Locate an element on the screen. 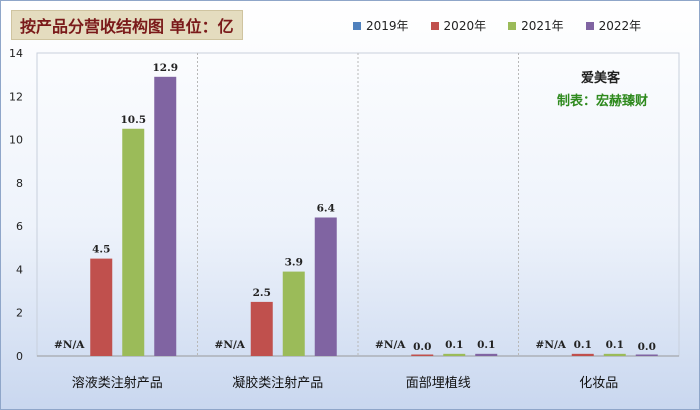  y-tick-label: 4 is located at coordinates (19, 269).